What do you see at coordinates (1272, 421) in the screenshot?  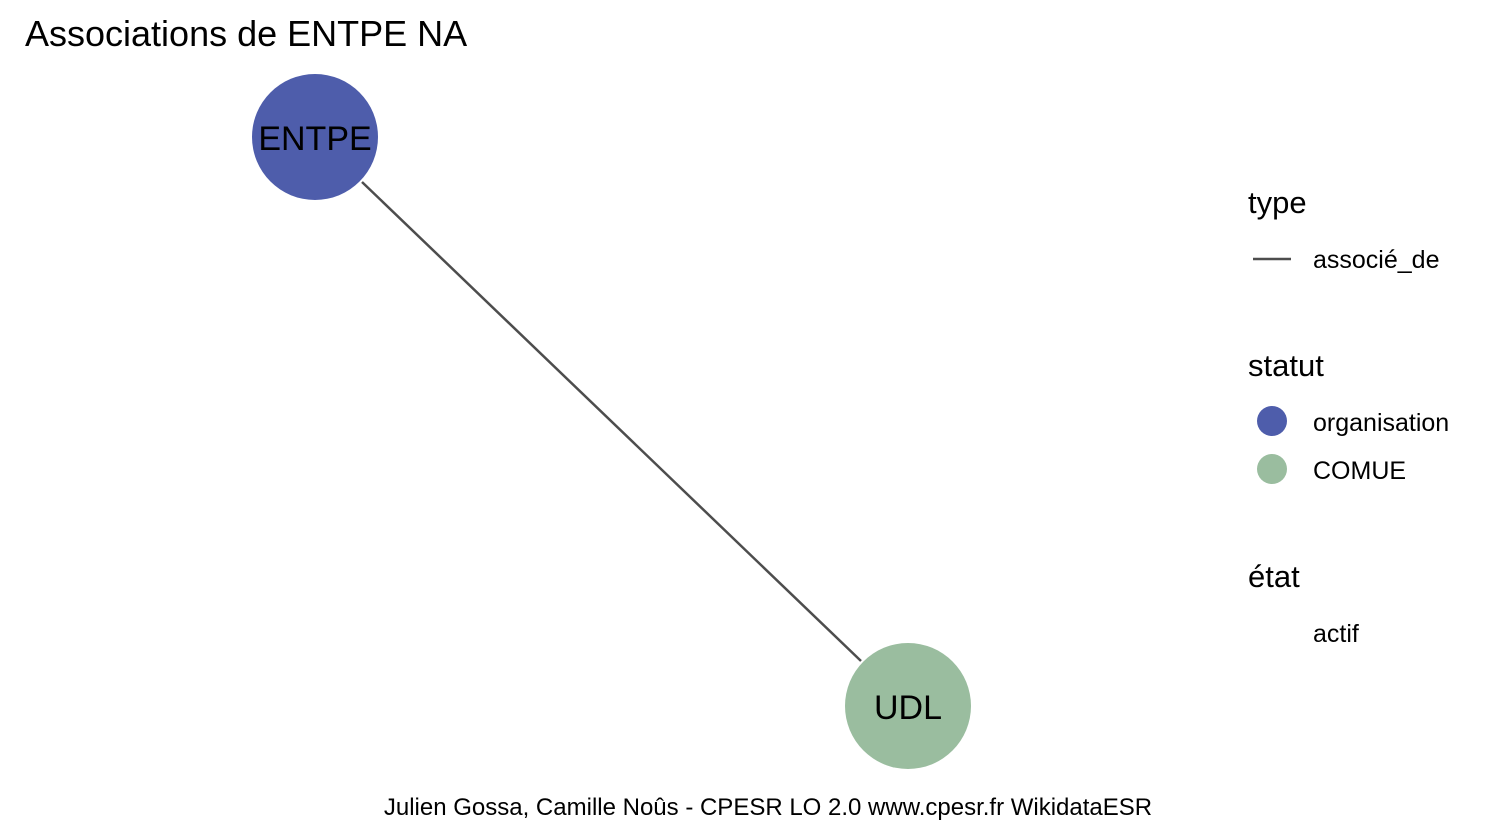 I see `legend-statut-organisation-key` at bounding box center [1272, 421].